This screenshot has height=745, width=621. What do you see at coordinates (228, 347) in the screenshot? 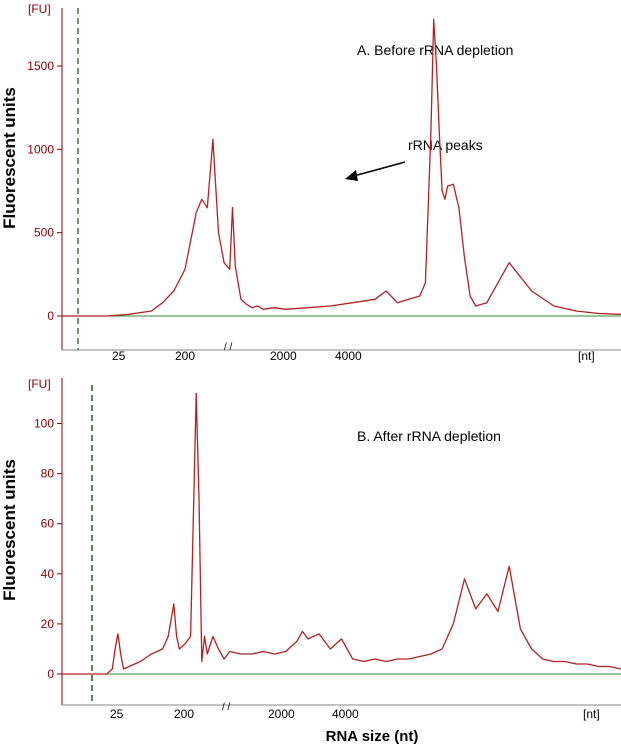
I see `panel-a-axis-break: / /` at bounding box center [228, 347].